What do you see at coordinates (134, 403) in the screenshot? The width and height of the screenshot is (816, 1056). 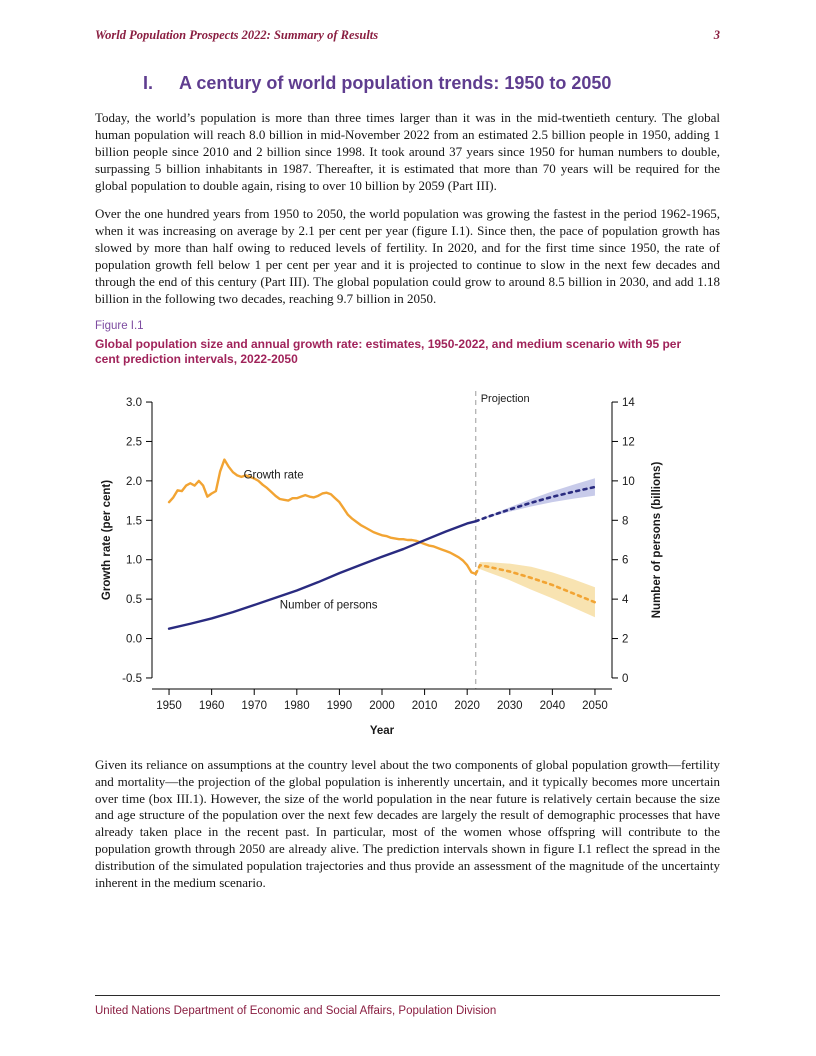 I see `left-axis-tick-label: 3.0` at bounding box center [134, 403].